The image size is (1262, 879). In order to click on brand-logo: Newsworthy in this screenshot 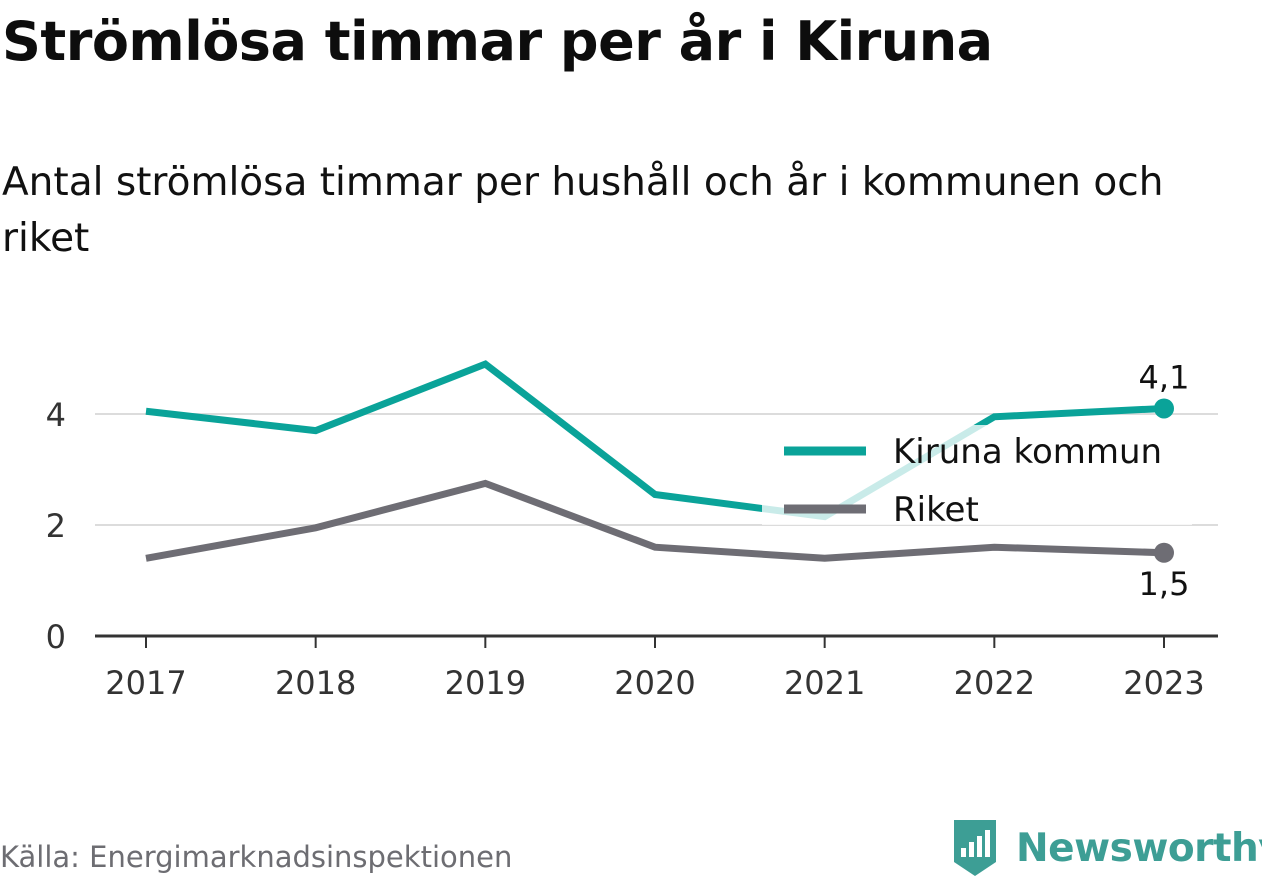, I will do `click(1106, 848)`.